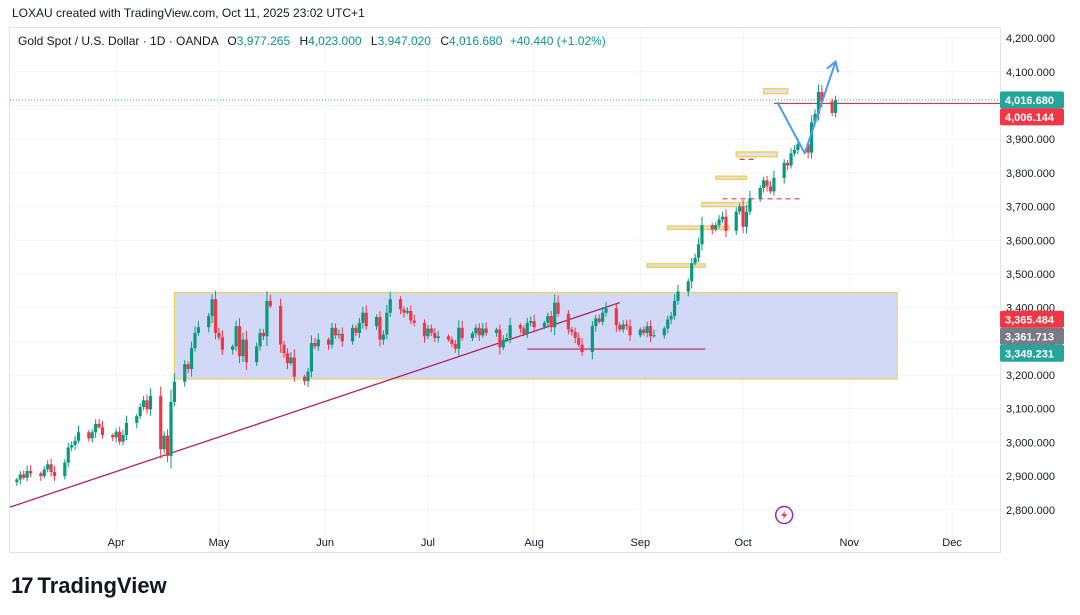 Image resolution: width=1080 pixels, height=615 pixels. I want to click on tradingview-logo: 17 TradingView, so click(89, 586).